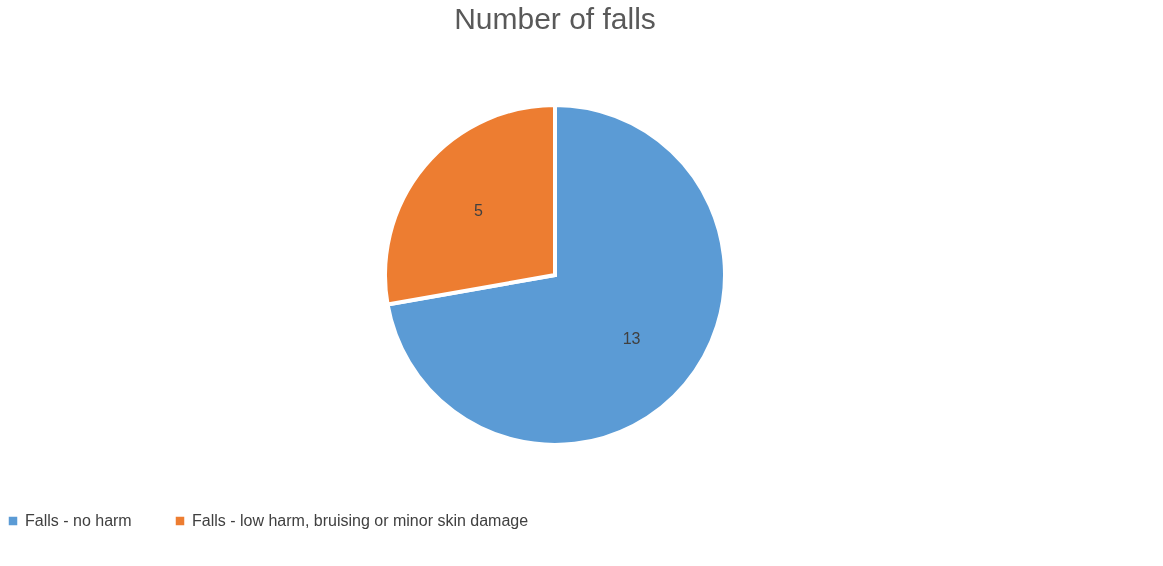 Image resolution: width=1163 pixels, height=566 pixels. Describe the element at coordinates (78, 520) in the screenshot. I see `legend-label: Falls - no harm` at that location.